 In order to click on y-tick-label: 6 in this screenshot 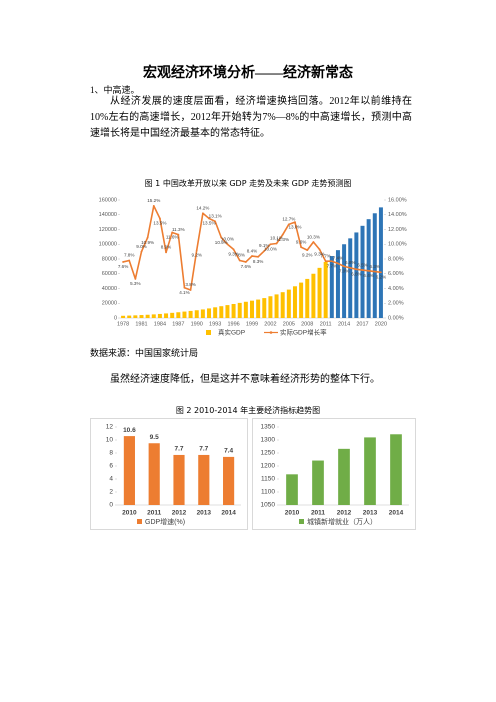, I will do `click(111, 466)`.